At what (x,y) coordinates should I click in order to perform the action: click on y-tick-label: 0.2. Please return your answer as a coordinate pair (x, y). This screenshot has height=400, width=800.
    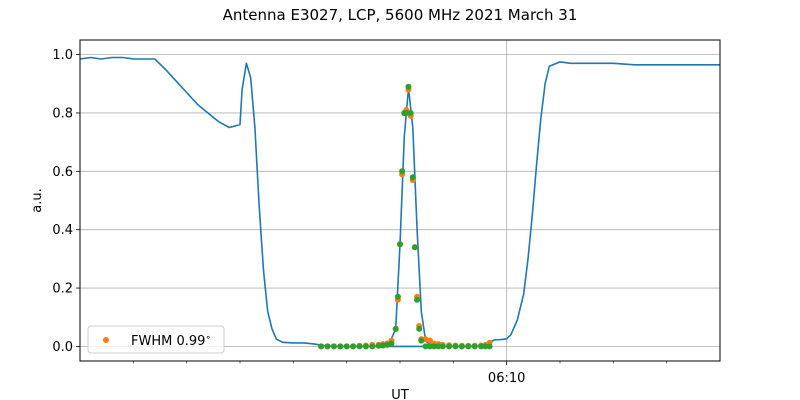
    Looking at the image, I should click on (62, 289).